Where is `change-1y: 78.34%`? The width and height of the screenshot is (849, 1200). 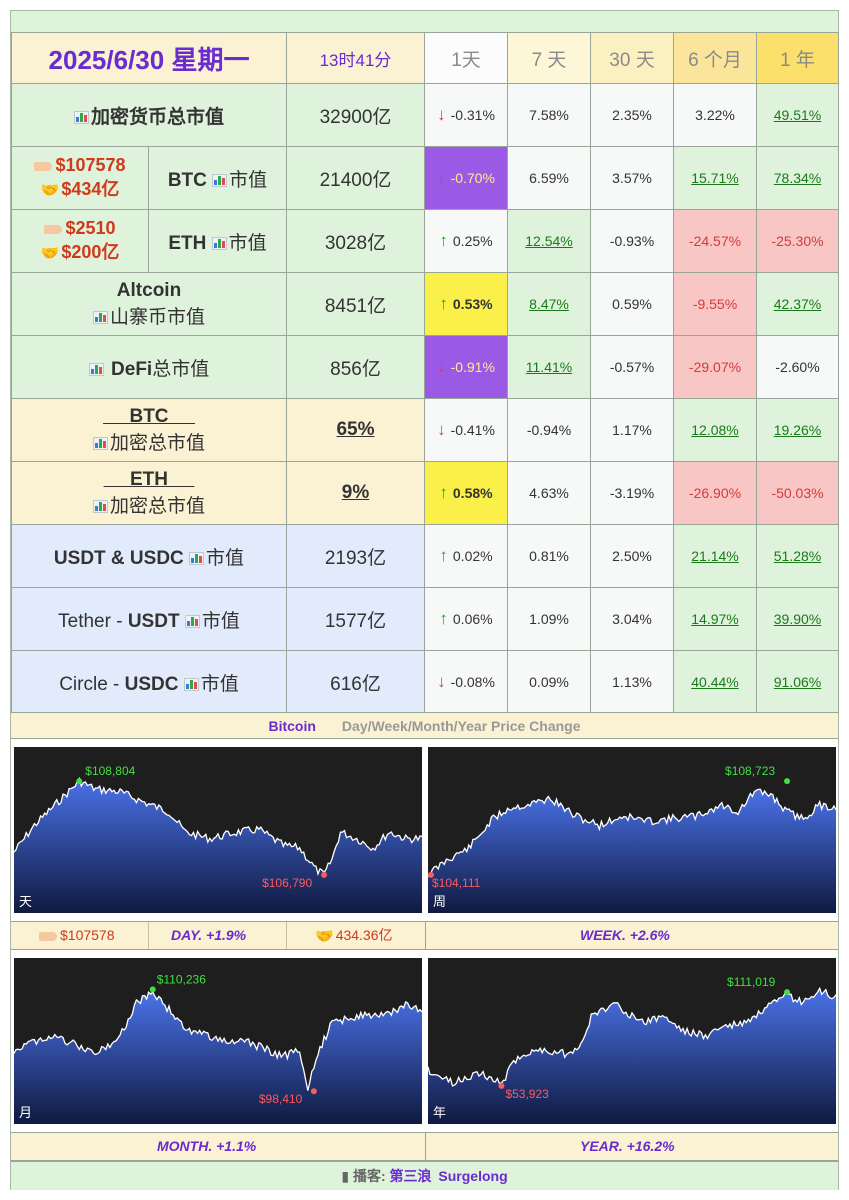 change-1y: 78.34% is located at coordinates (797, 178).